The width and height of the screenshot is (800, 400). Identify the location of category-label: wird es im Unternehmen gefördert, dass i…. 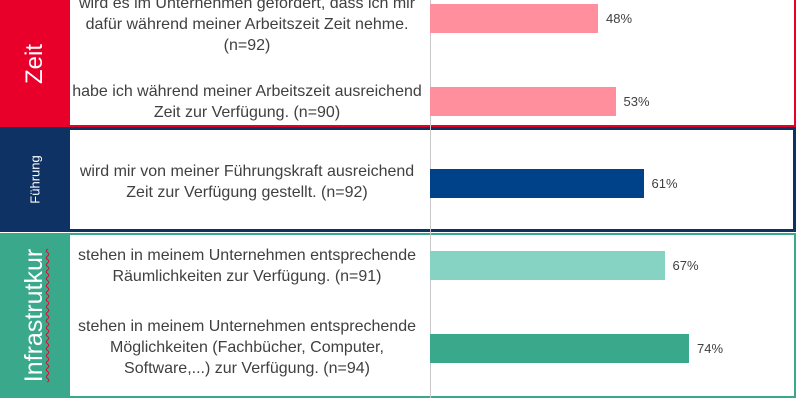
(247, 27).